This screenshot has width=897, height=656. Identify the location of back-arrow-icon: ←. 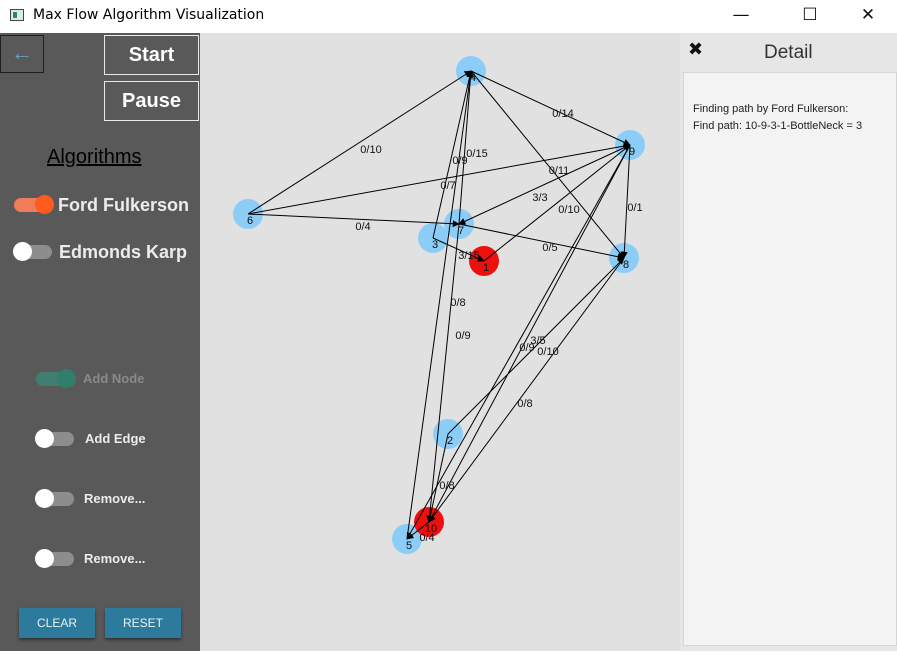
(22, 52).